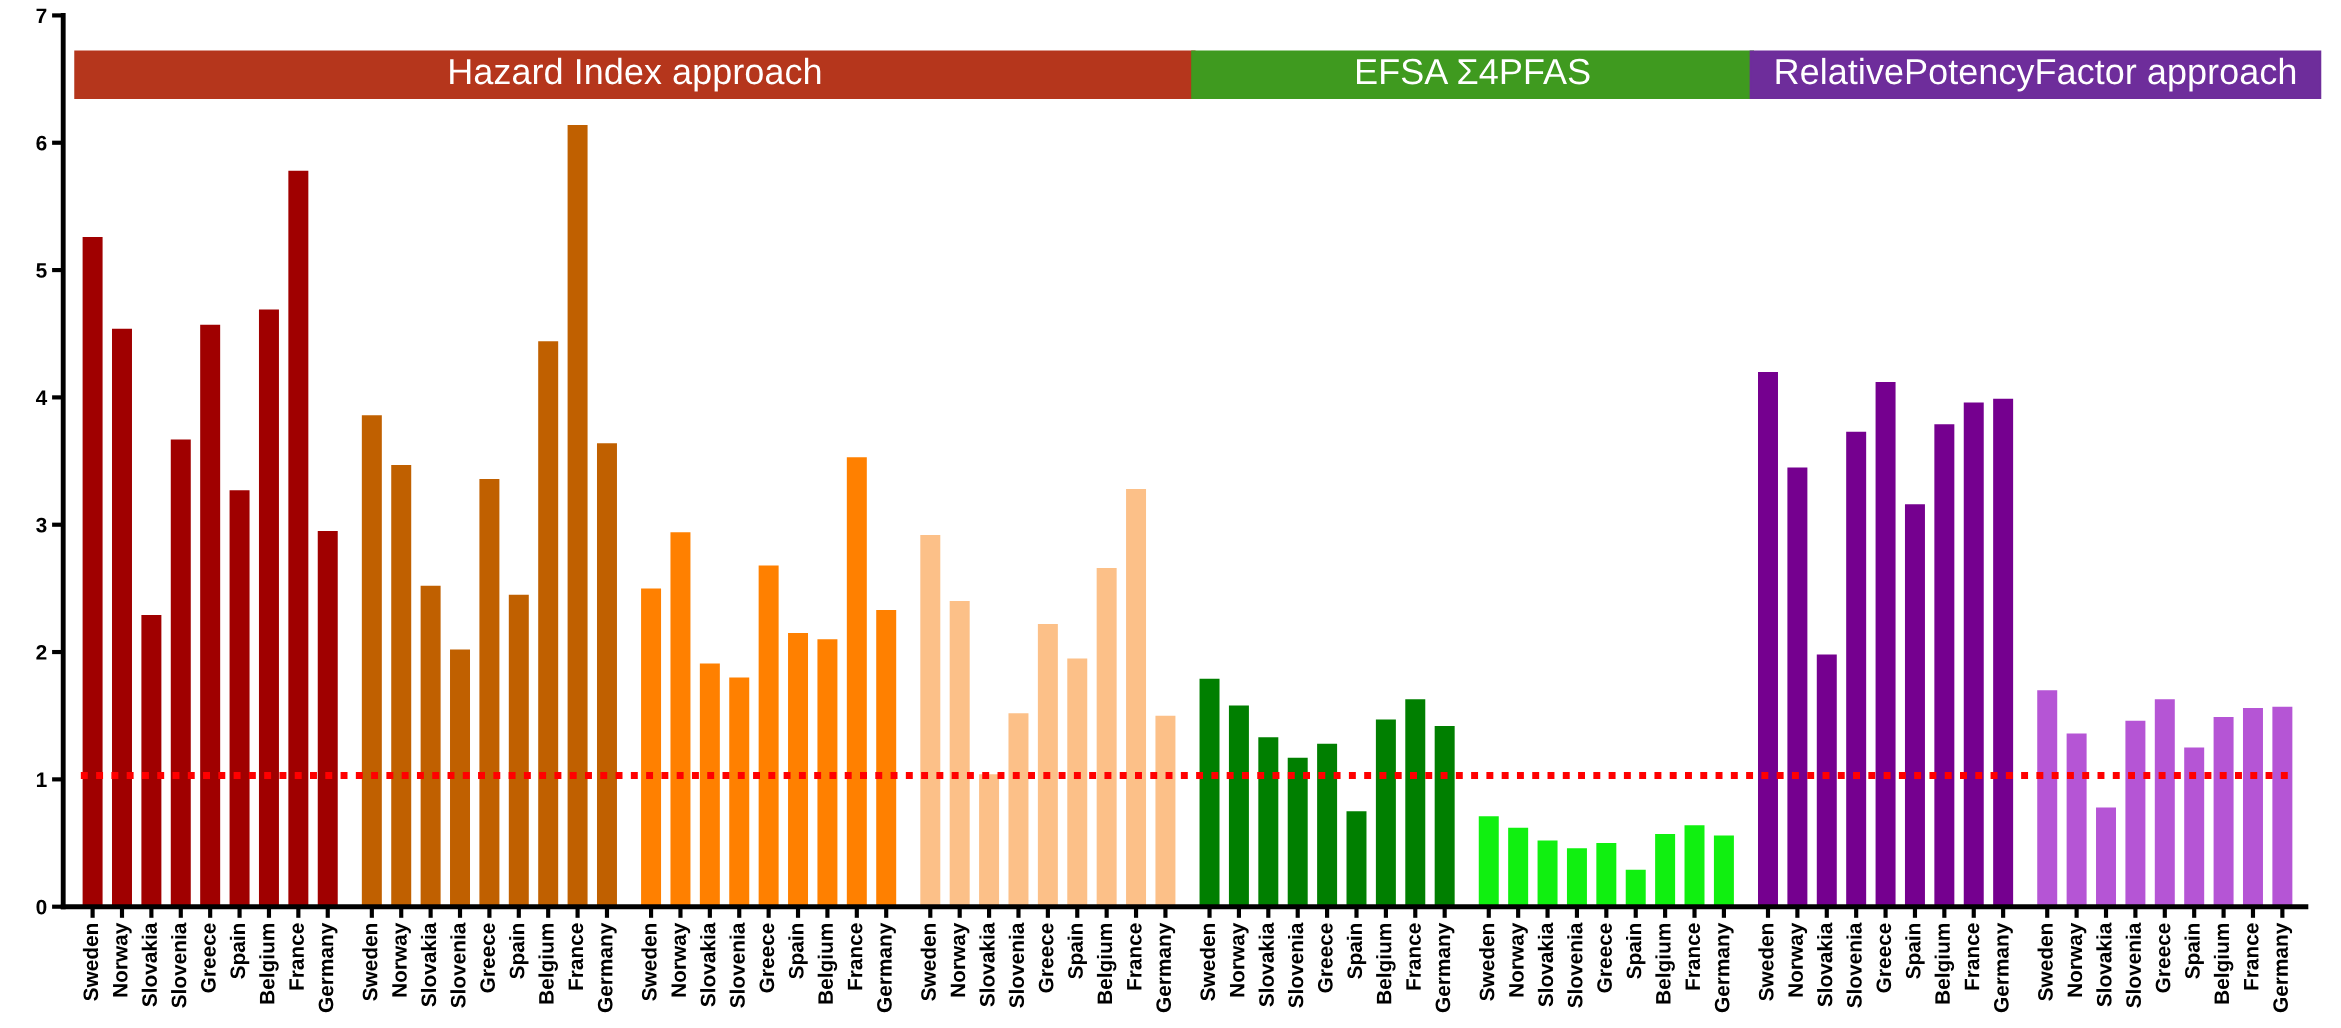 This screenshot has width=2341, height=1028. Describe the element at coordinates (41, 143) in the screenshot. I see `y-tick-label: 6` at that location.